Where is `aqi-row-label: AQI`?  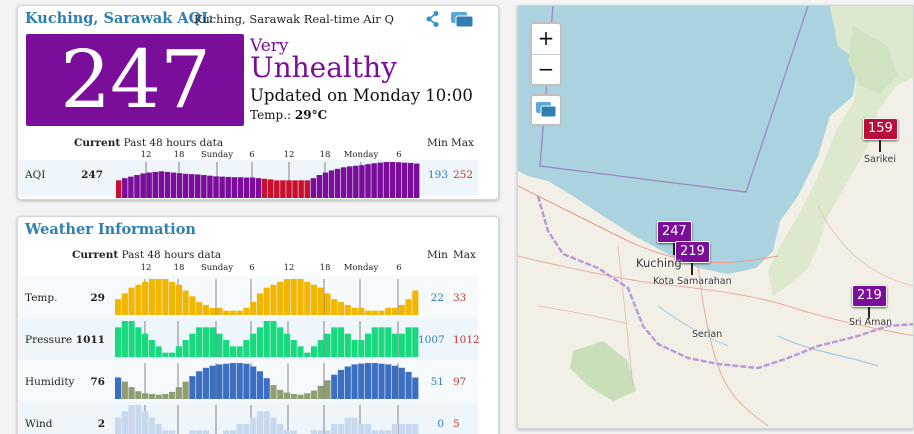 aqi-row-label: AQI is located at coordinates (35, 175).